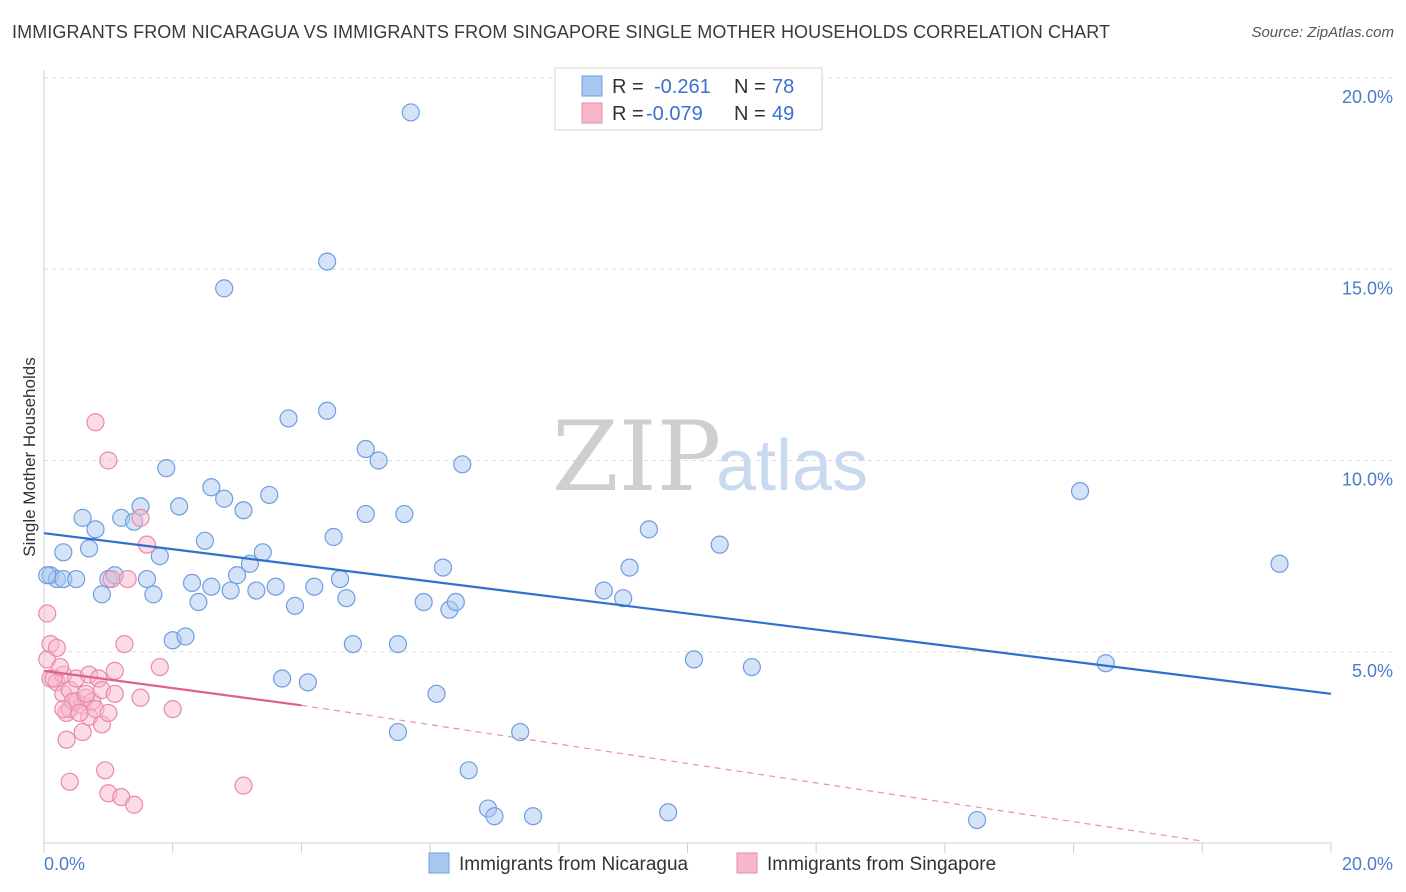 This screenshot has width=1406, height=892. Describe the element at coordinates (1367, 288) in the screenshot. I see `y-tick-label: 15.0%` at that location.